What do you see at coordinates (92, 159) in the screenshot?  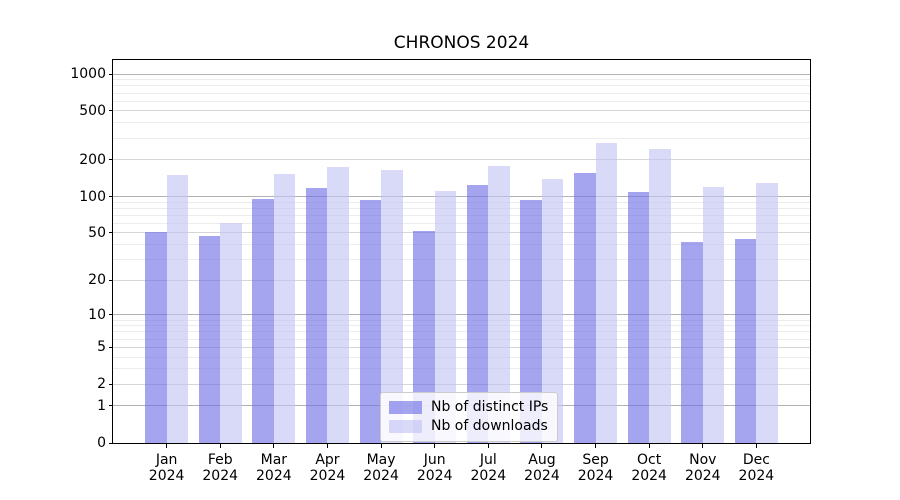 I see `y-tick-label-200: 200` at bounding box center [92, 159].